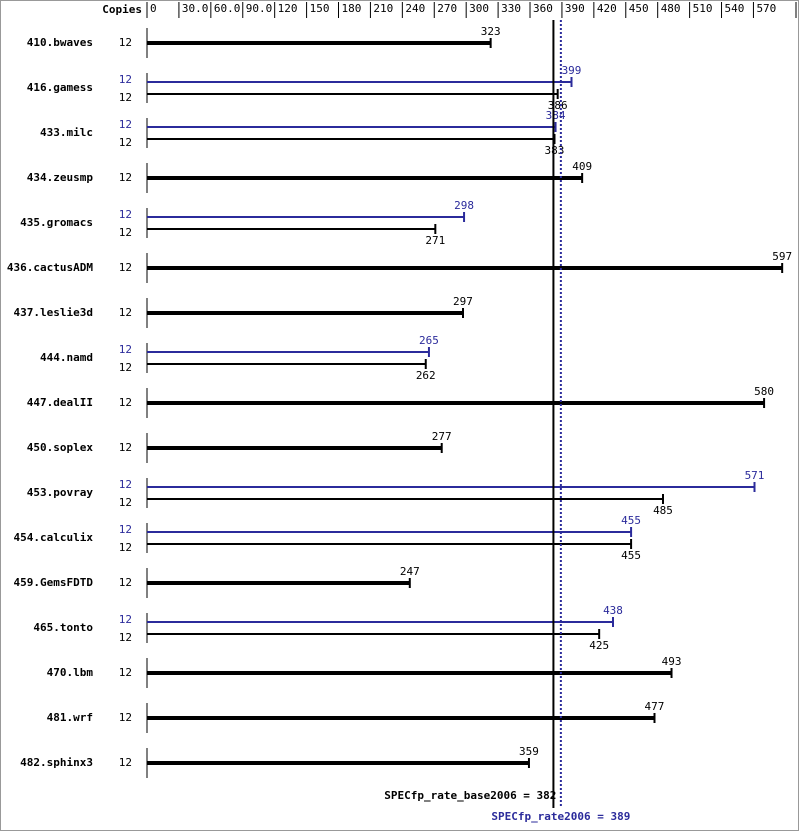  Describe the element at coordinates (555, 150) in the screenshot. I see `value-label: 383` at that location.